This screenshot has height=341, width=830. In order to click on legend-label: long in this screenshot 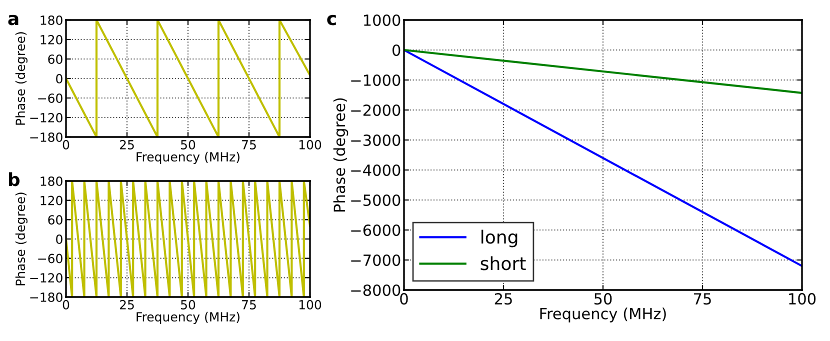, I will do `click(500, 239)`.